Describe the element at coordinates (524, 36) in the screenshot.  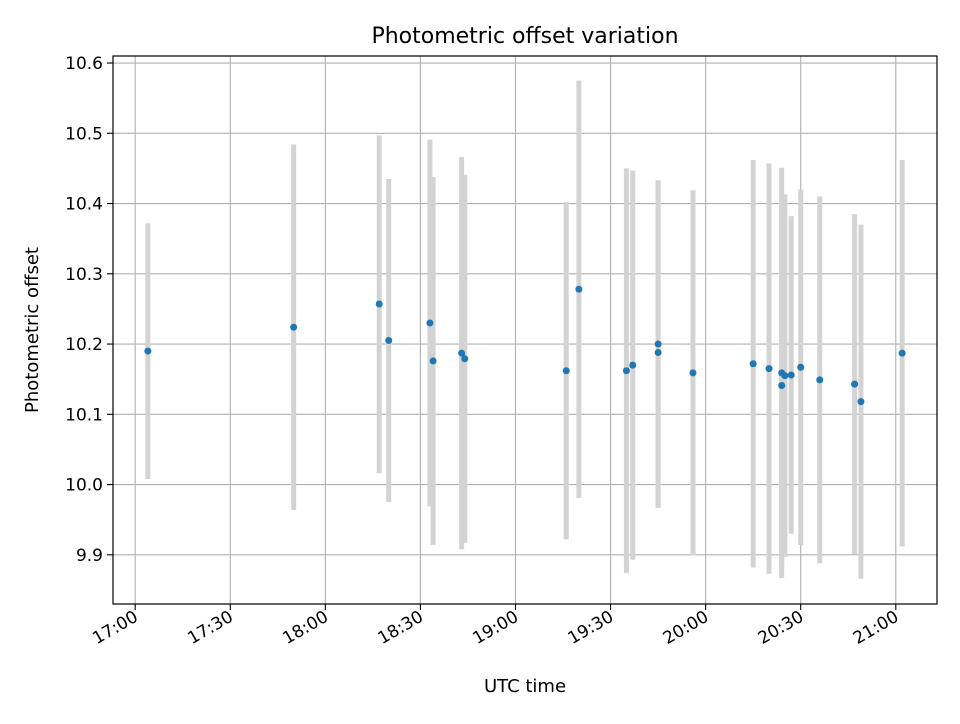
I see `chart-title: Photometric offset variation` at that location.